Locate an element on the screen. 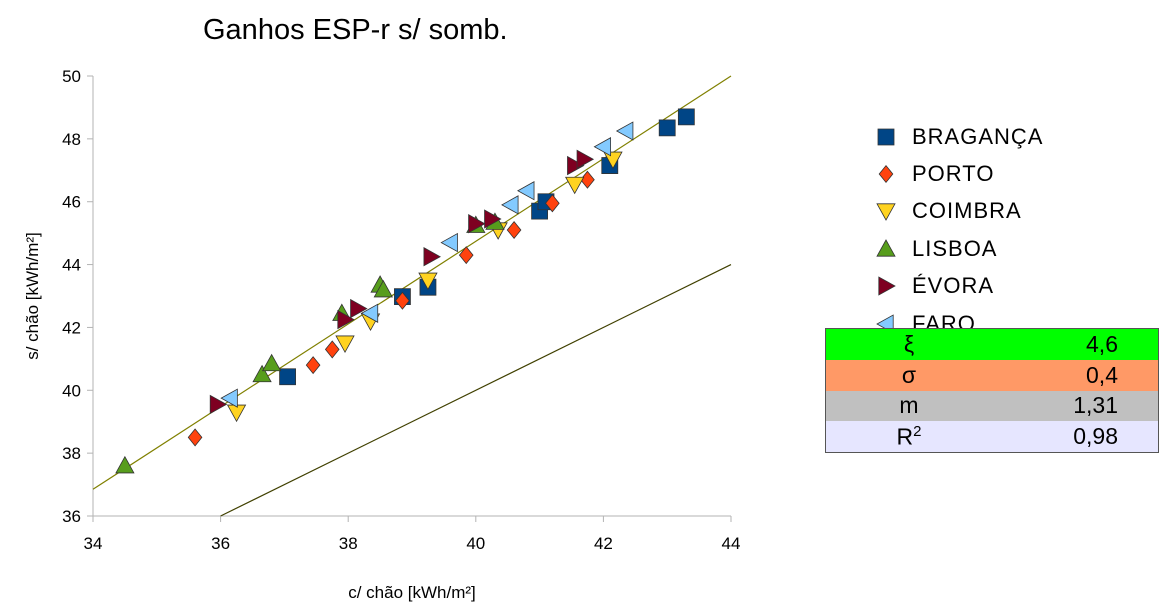  y-tick-label: 42 is located at coordinates (71, 327).